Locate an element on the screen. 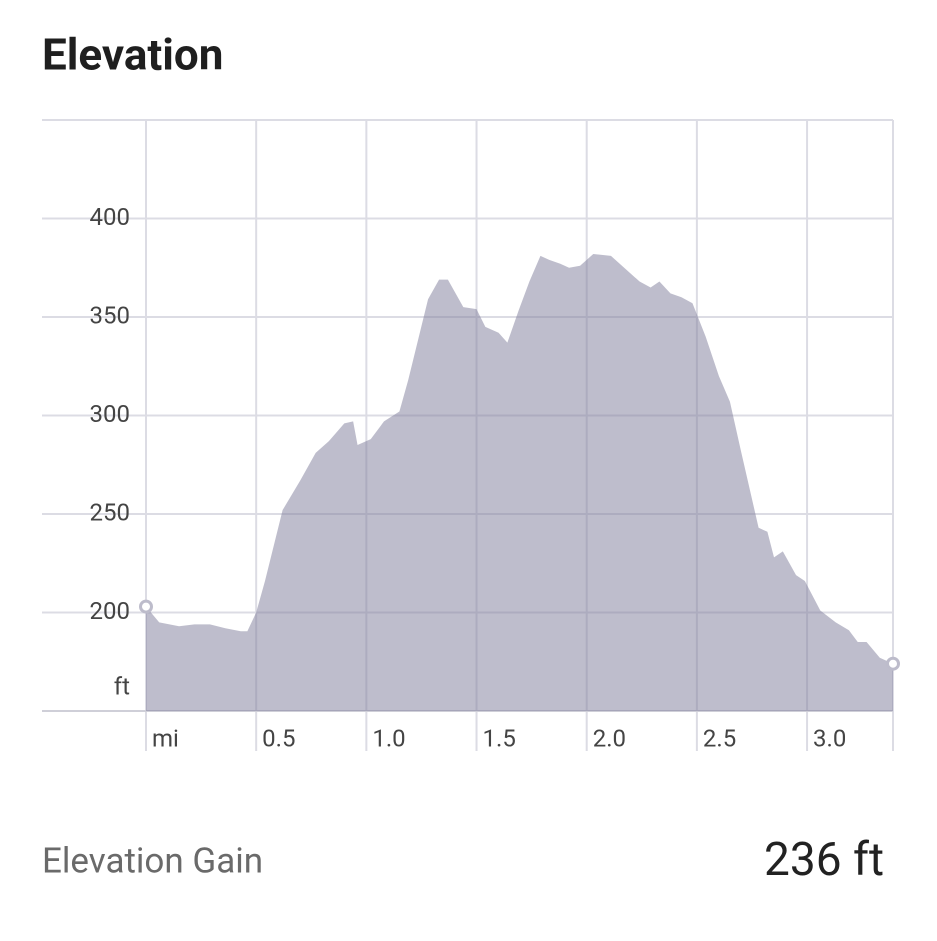 This screenshot has width=937, height=941. y-tick-label: 400 is located at coordinates (110, 217).